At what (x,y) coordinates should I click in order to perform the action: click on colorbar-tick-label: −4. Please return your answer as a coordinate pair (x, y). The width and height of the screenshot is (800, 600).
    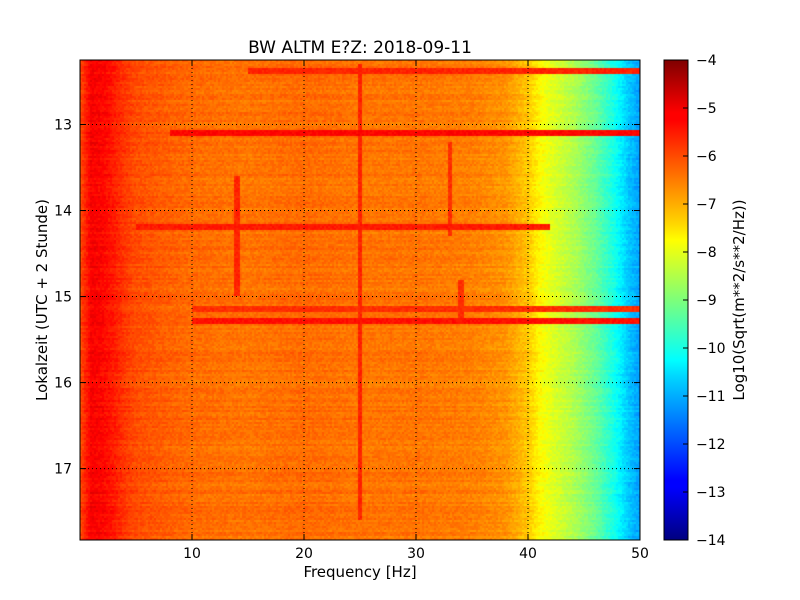
    Looking at the image, I should click on (706, 61).